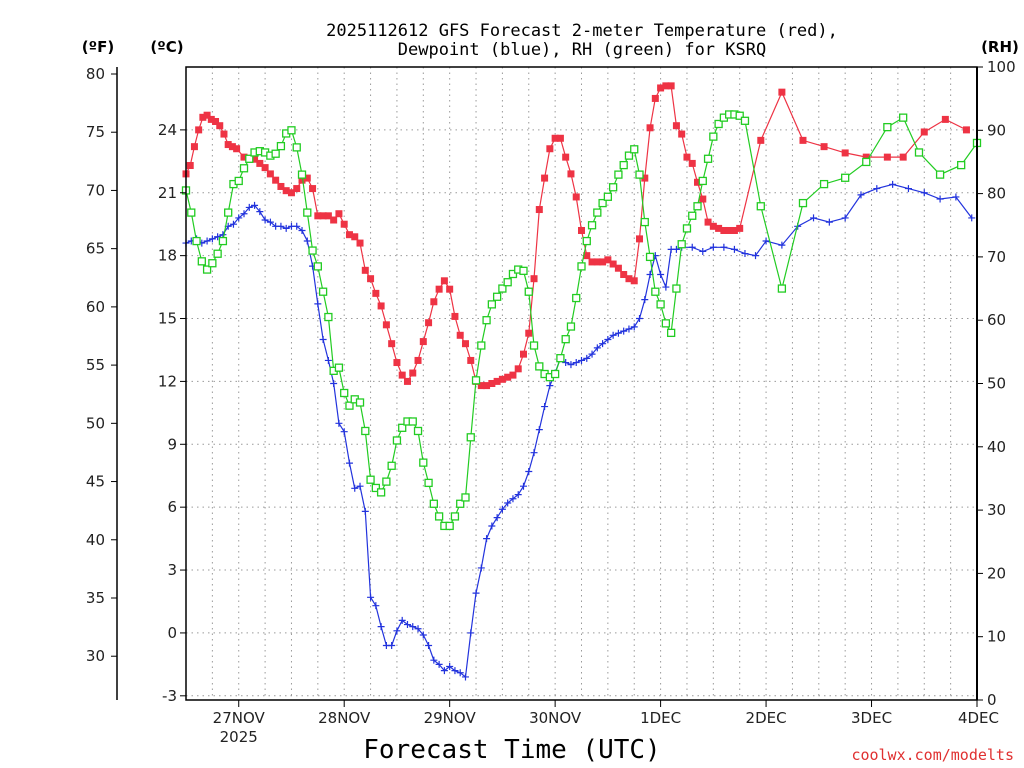  What do you see at coordinates (98, 47) in the screenshot?
I see `unit-label-f: (ºF)` at bounding box center [98, 47].